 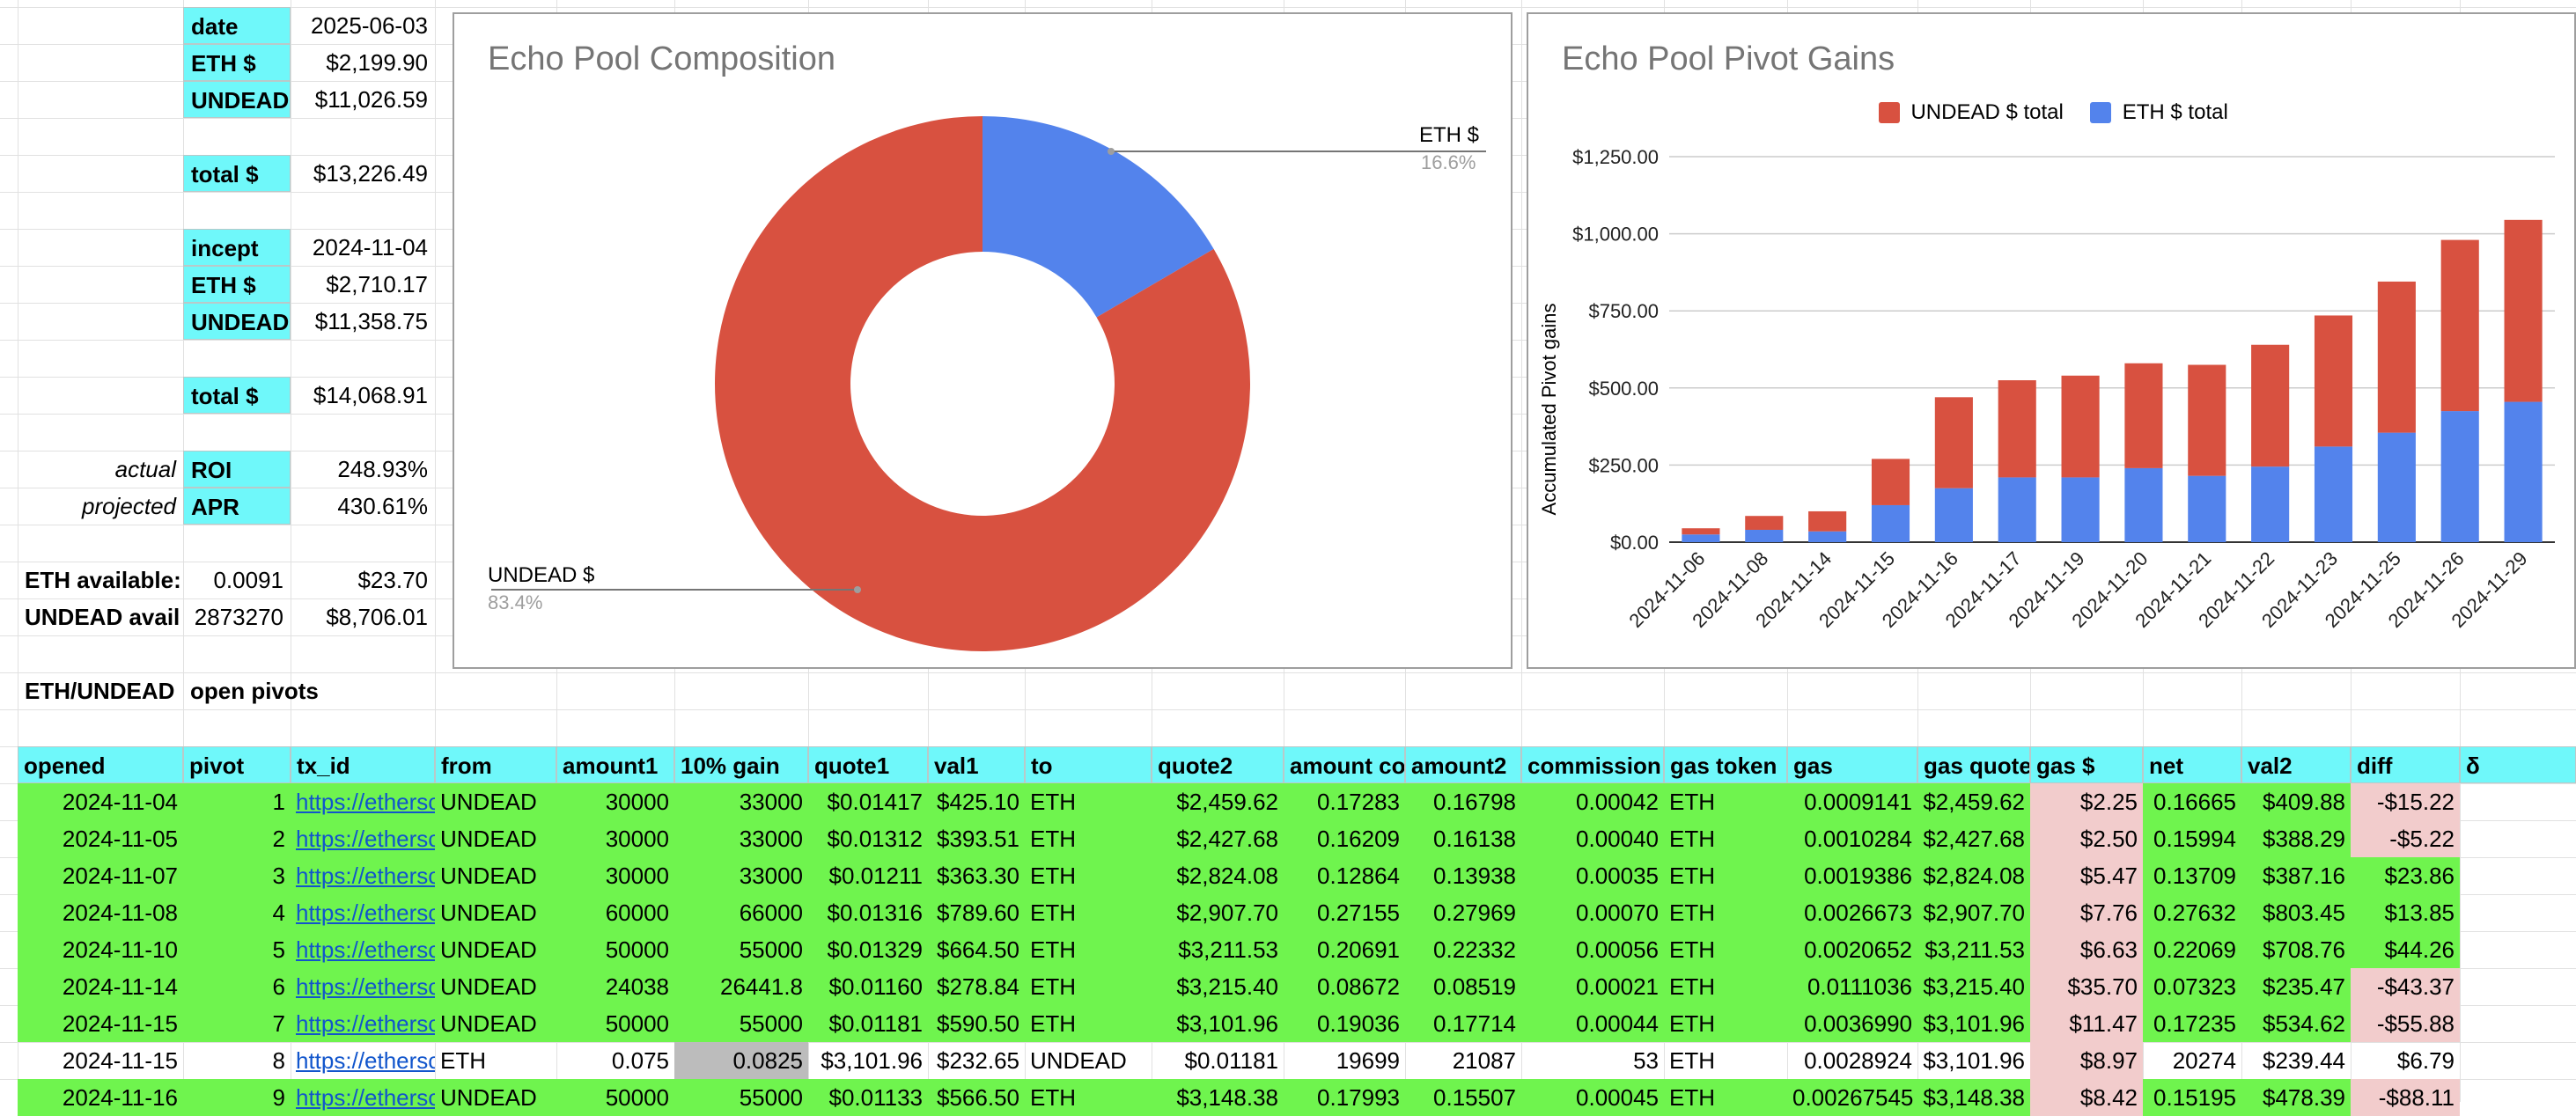 What do you see at coordinates (977, 838) in the screenshot?
I see `table-cell: $393.51` at bounding box center [977, 838].